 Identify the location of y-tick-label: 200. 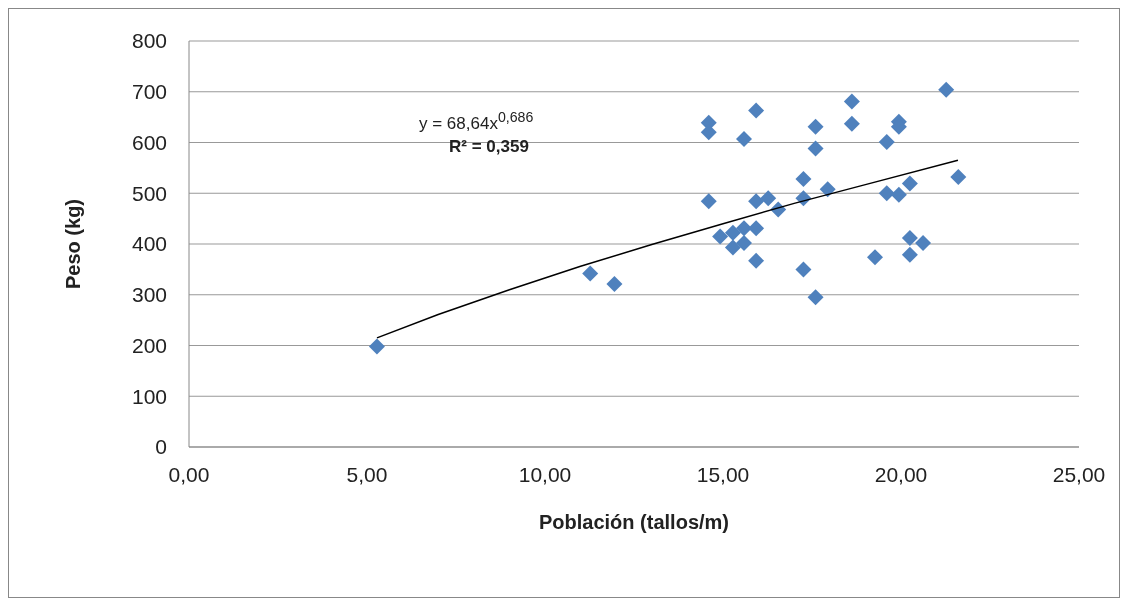
(149, 345).